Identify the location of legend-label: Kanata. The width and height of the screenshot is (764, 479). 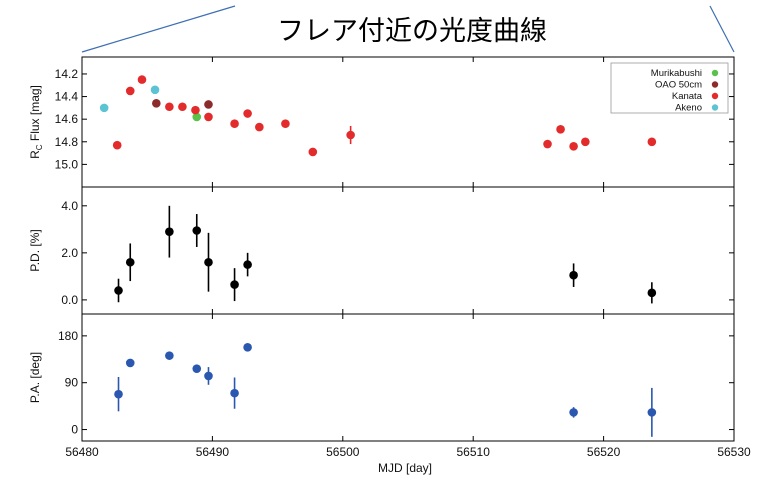
(687, 96).